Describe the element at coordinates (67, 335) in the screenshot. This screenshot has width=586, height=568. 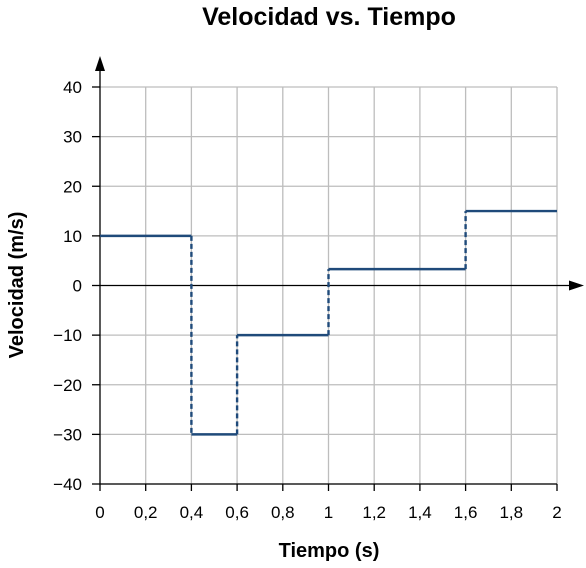
I see `y-tick-label: −10` at that location.